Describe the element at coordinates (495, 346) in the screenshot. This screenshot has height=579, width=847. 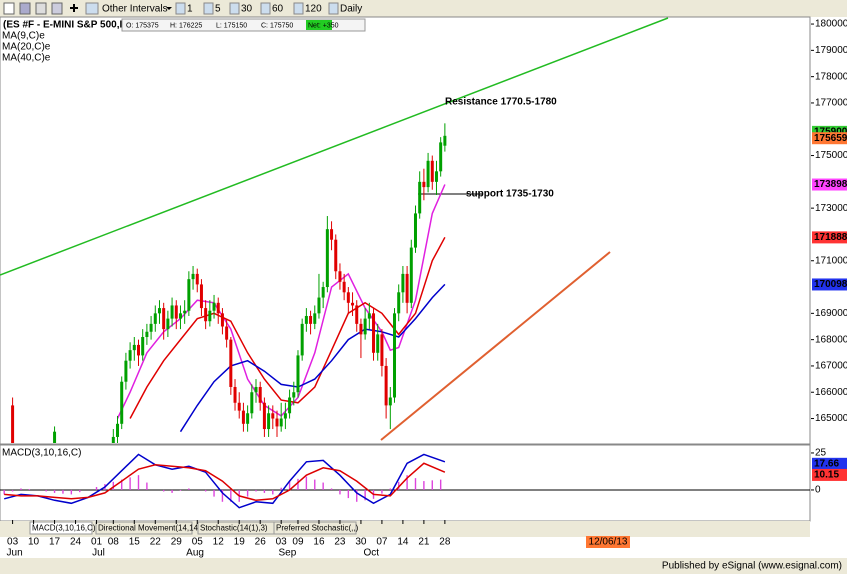
I see `support-trendline` at that location.